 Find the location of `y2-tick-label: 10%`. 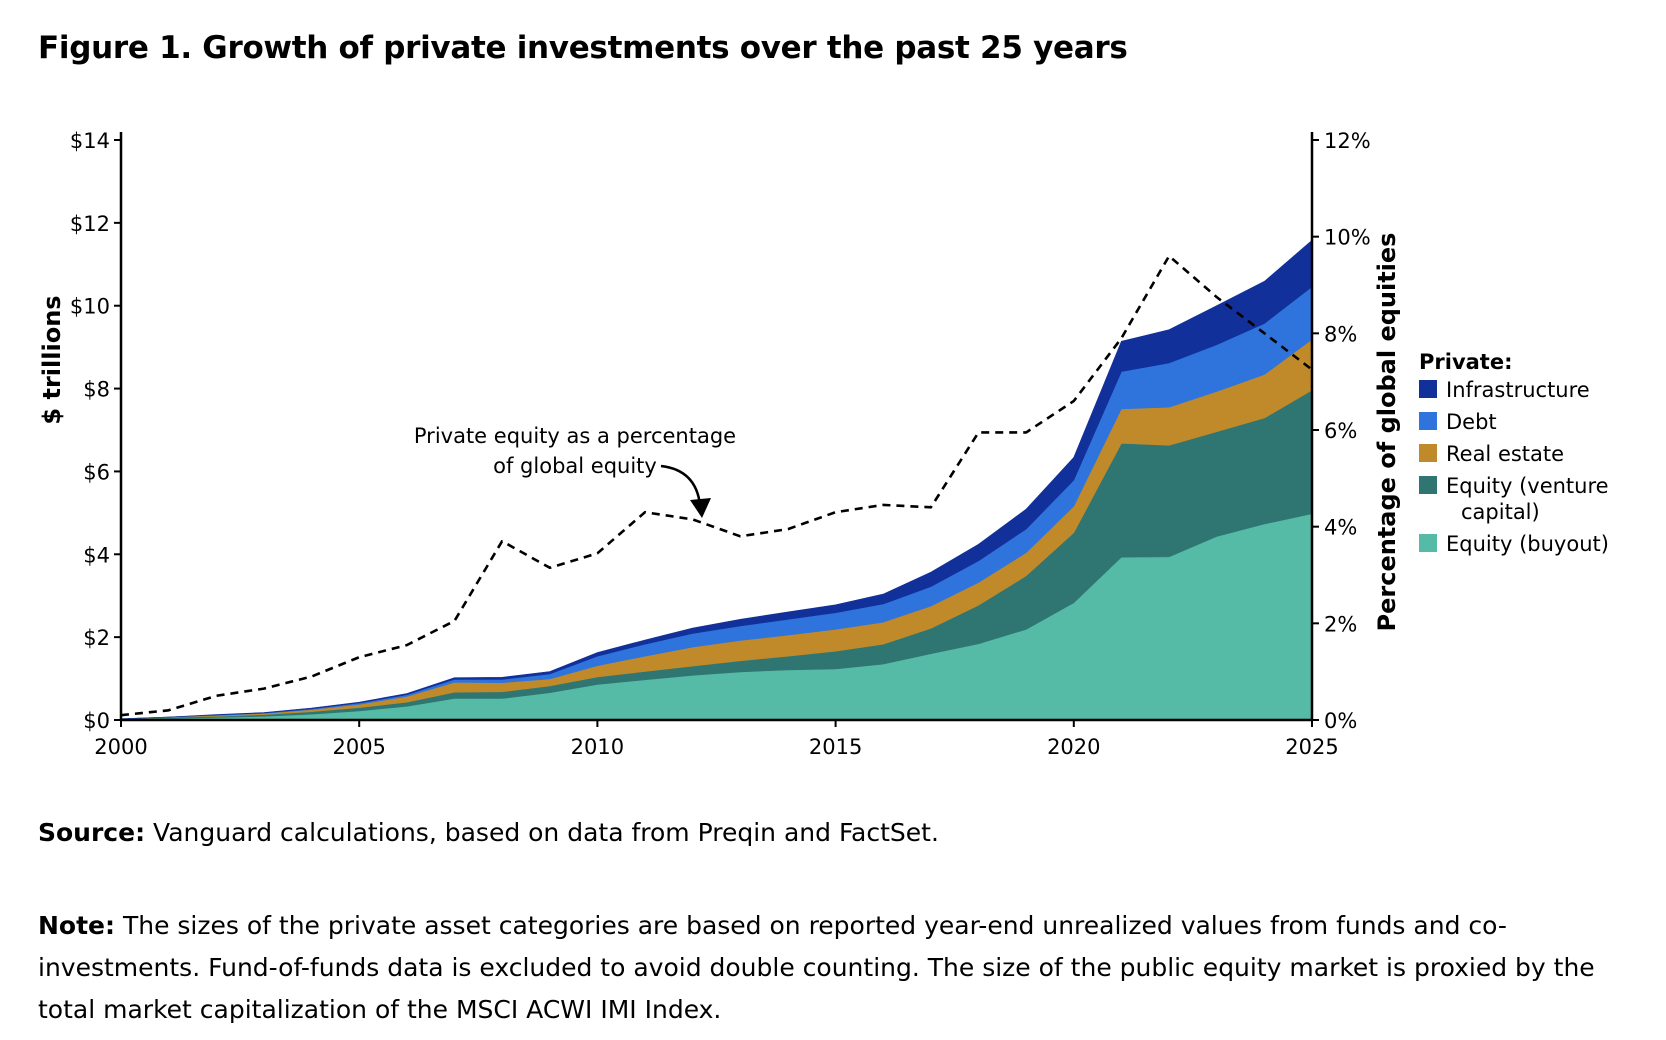

y2-tick-label: 10% is located at coordinates (1347, 238).